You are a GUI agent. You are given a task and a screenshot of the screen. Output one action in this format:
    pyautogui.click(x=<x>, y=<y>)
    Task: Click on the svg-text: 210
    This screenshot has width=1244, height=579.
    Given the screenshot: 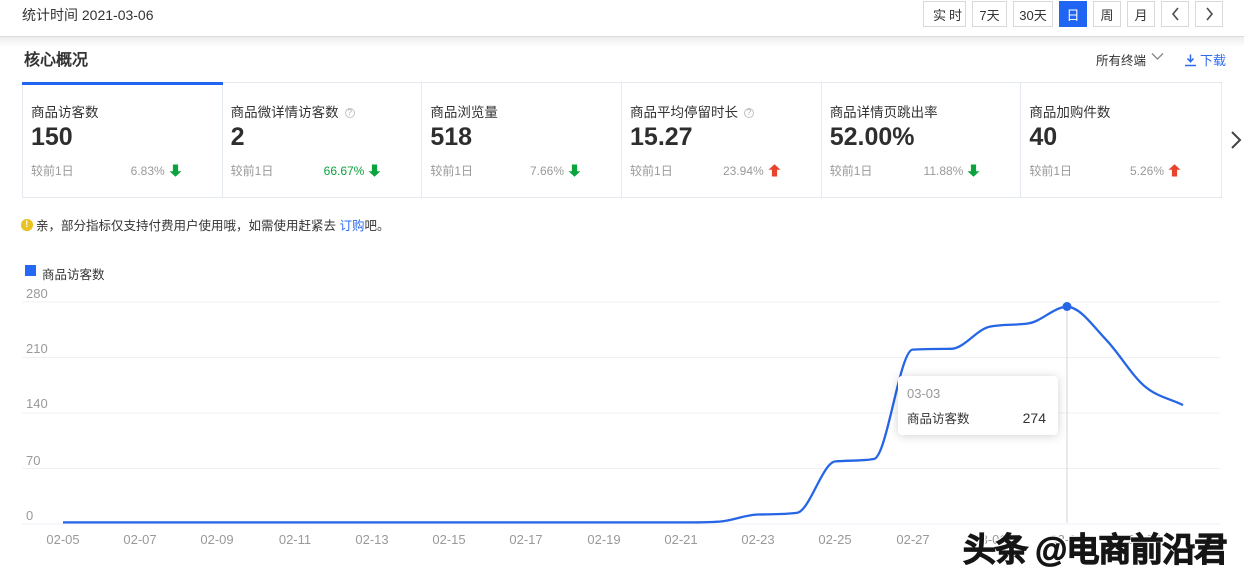 What is the action you would take?
    pyautogui.click(x=37, y=348)
    